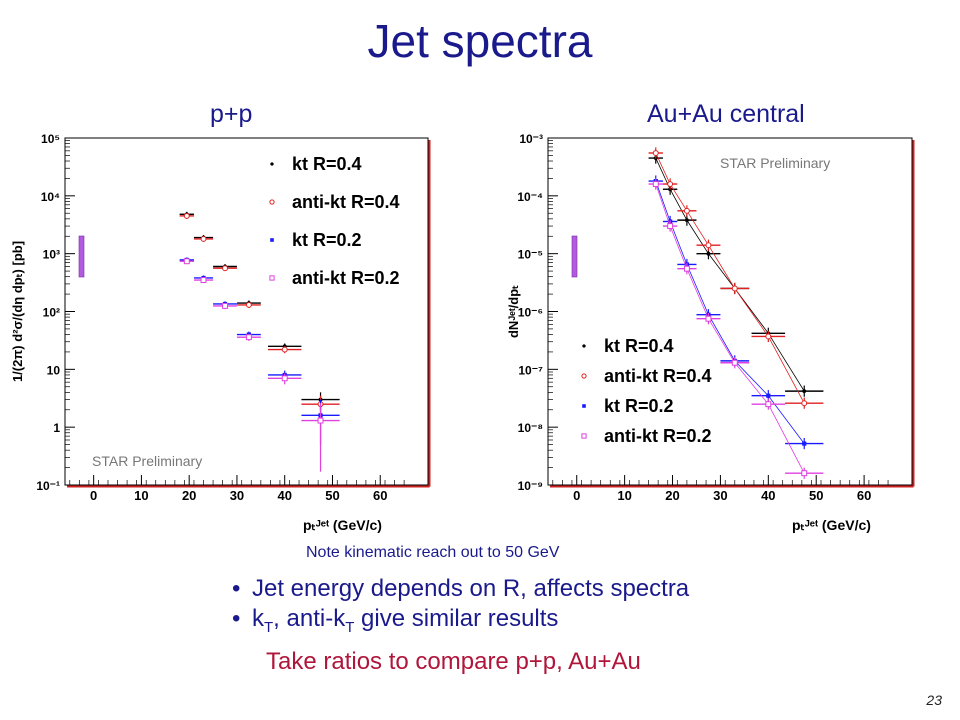 The image size is (960, 720). What do you see at coordinates (726, 114) in the screenshot?
I see `auau-panel-title: Au+Au central` at bounding box center [726, 114].